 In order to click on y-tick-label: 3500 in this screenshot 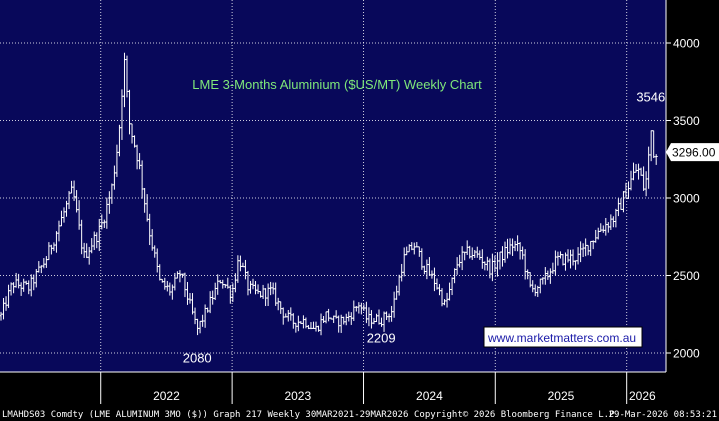, I will do `click(686, 121)`.